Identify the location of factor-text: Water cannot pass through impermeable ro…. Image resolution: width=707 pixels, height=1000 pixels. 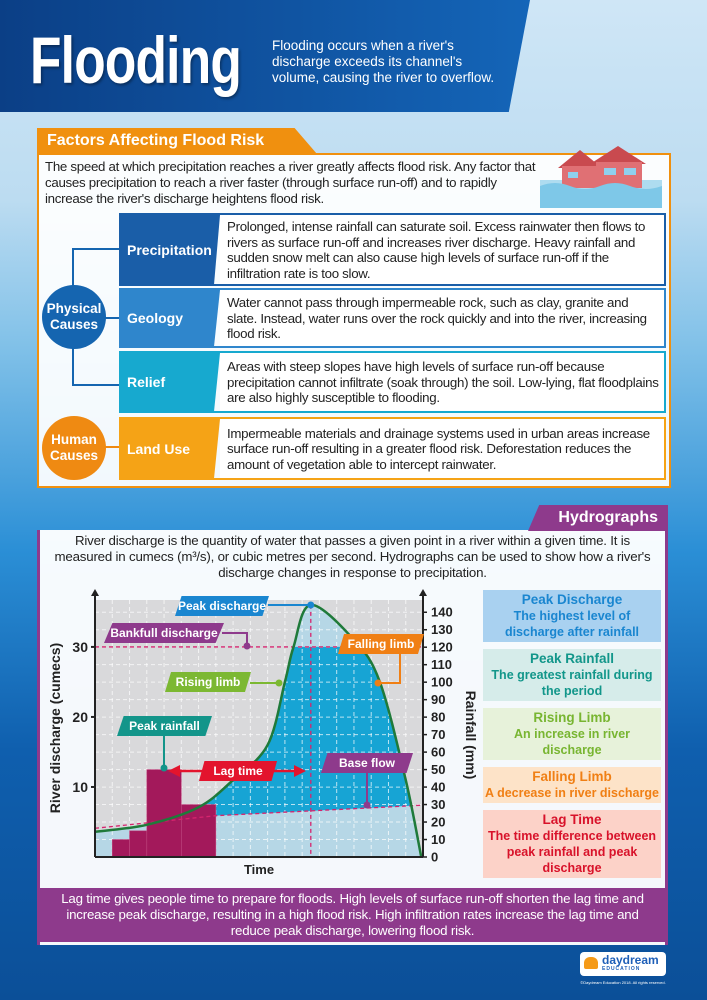
(442, 318).